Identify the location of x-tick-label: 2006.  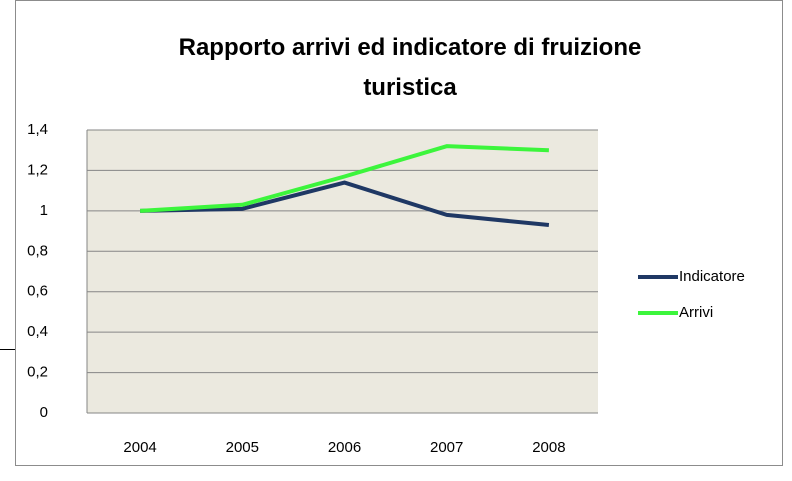
(344, 447).